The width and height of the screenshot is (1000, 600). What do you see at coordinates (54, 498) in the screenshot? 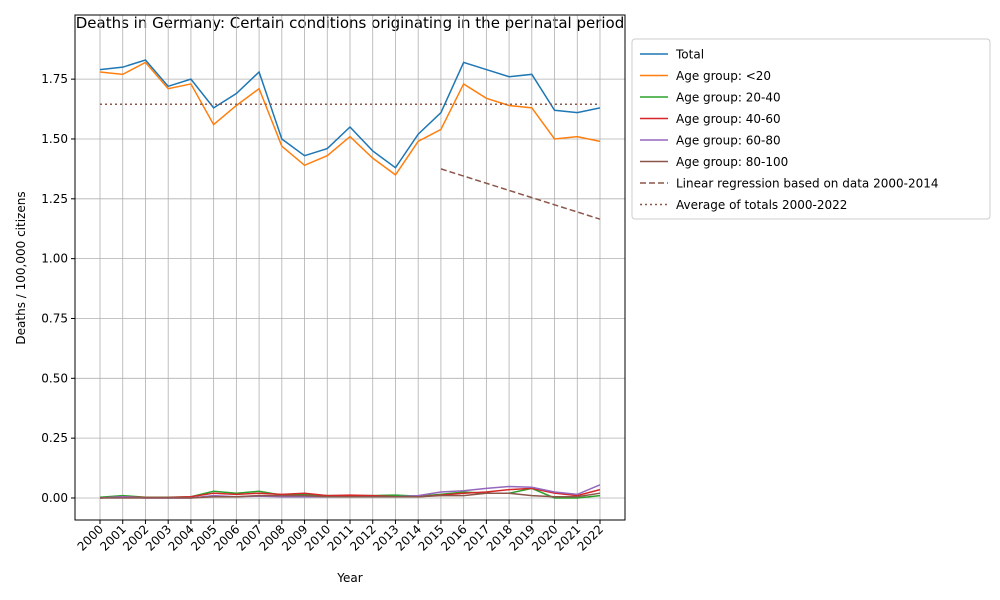
I see `y-tick-label: 0.00` at bounding box center [54, 498].